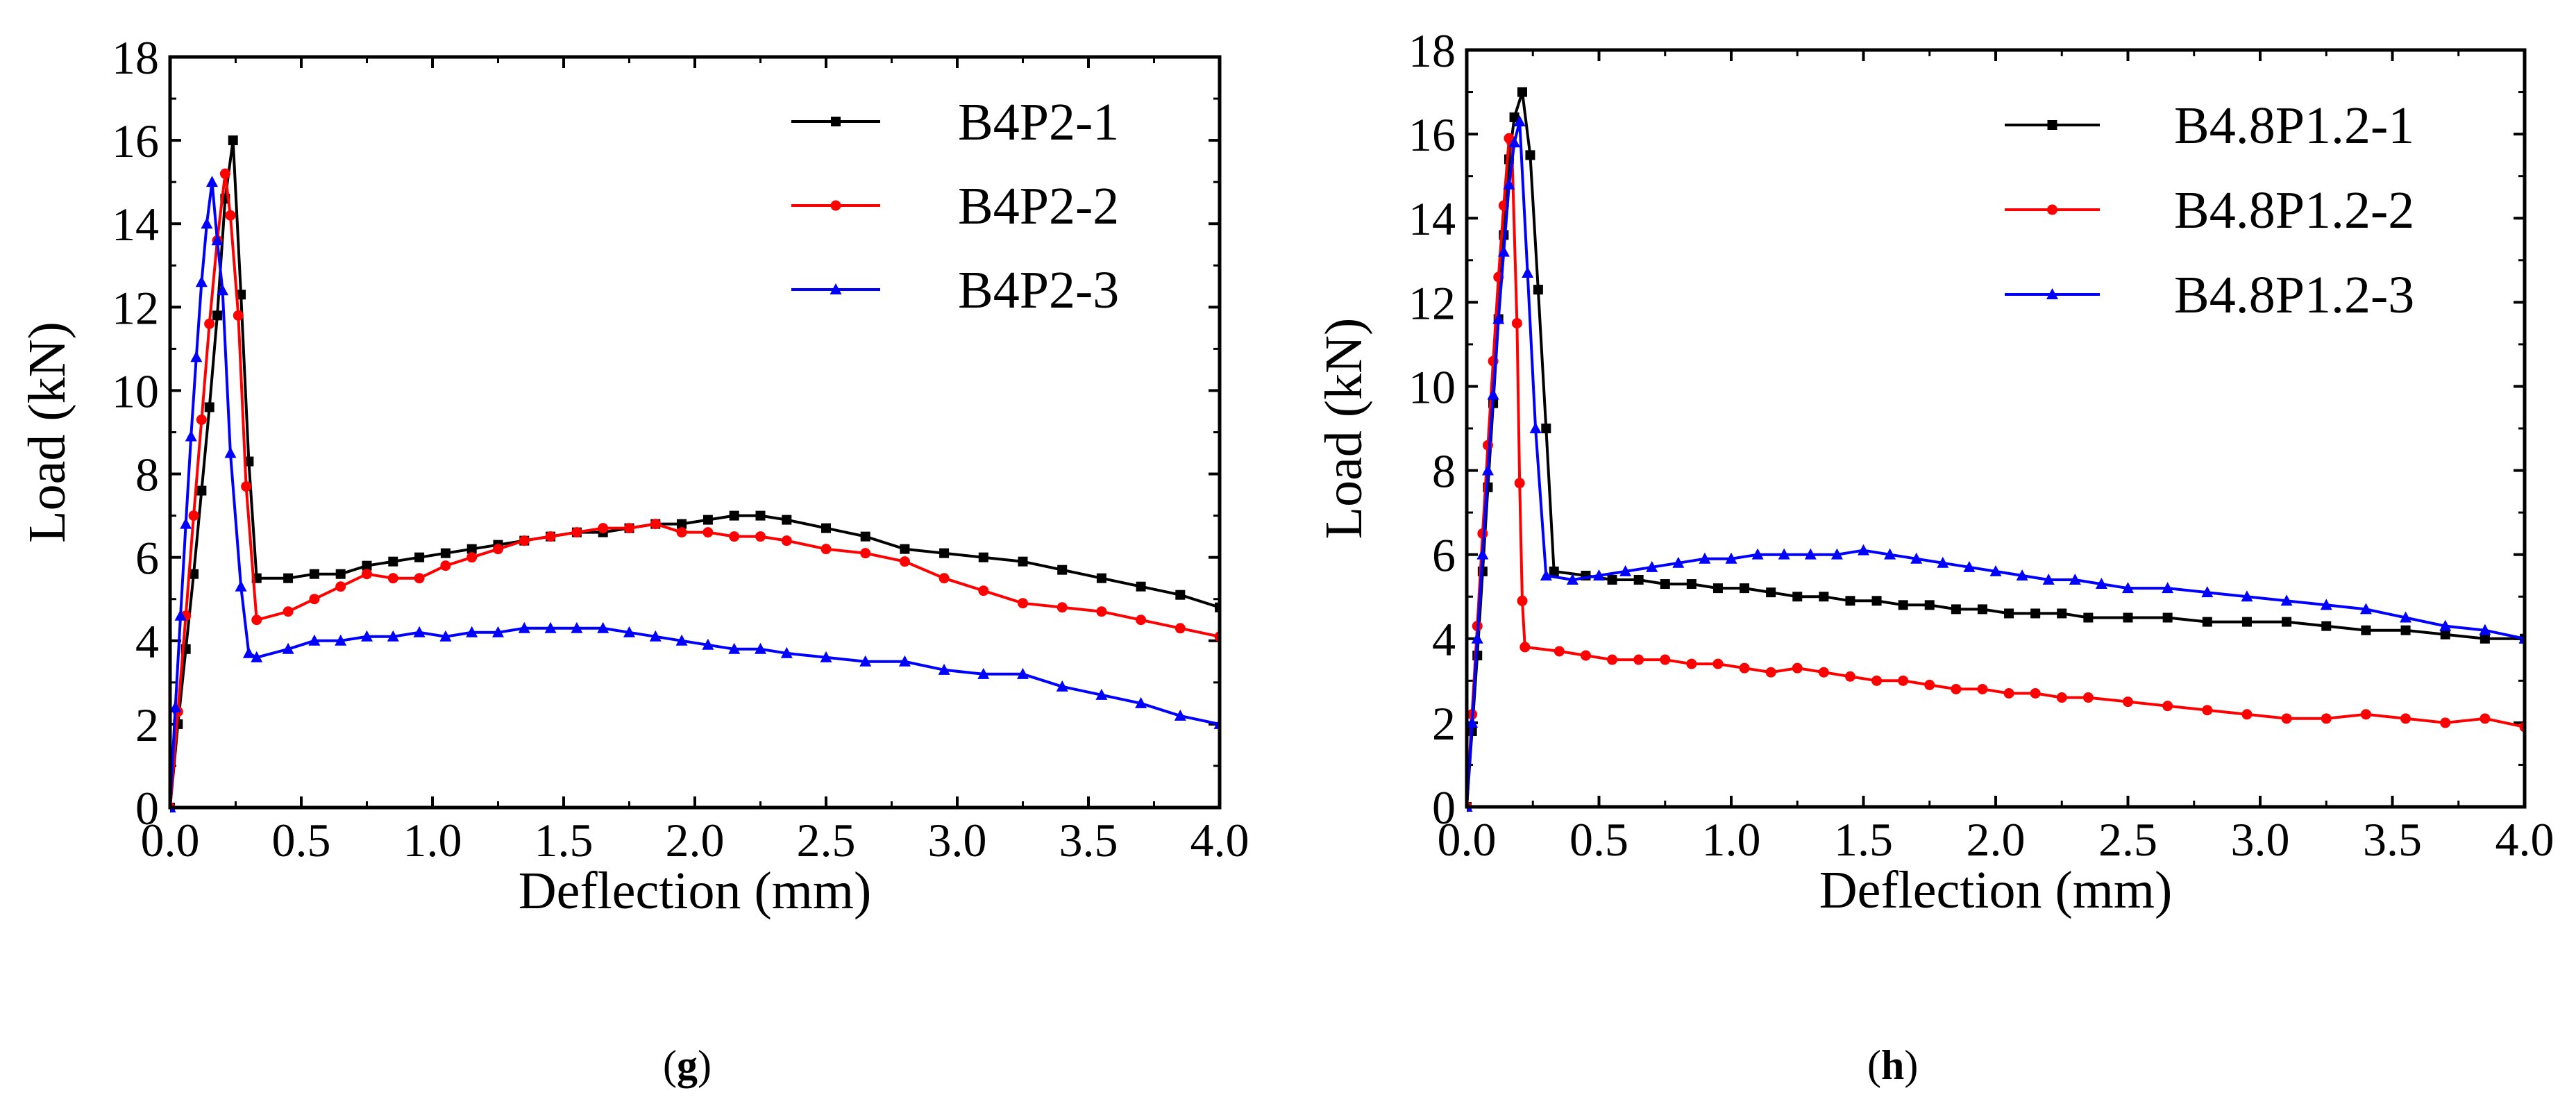 The image size is (2576, 1111). What do you see at coordinates (135, 224) in the screenshot?
I see `y-tick-label: 14` at bounding box center [135, 224].